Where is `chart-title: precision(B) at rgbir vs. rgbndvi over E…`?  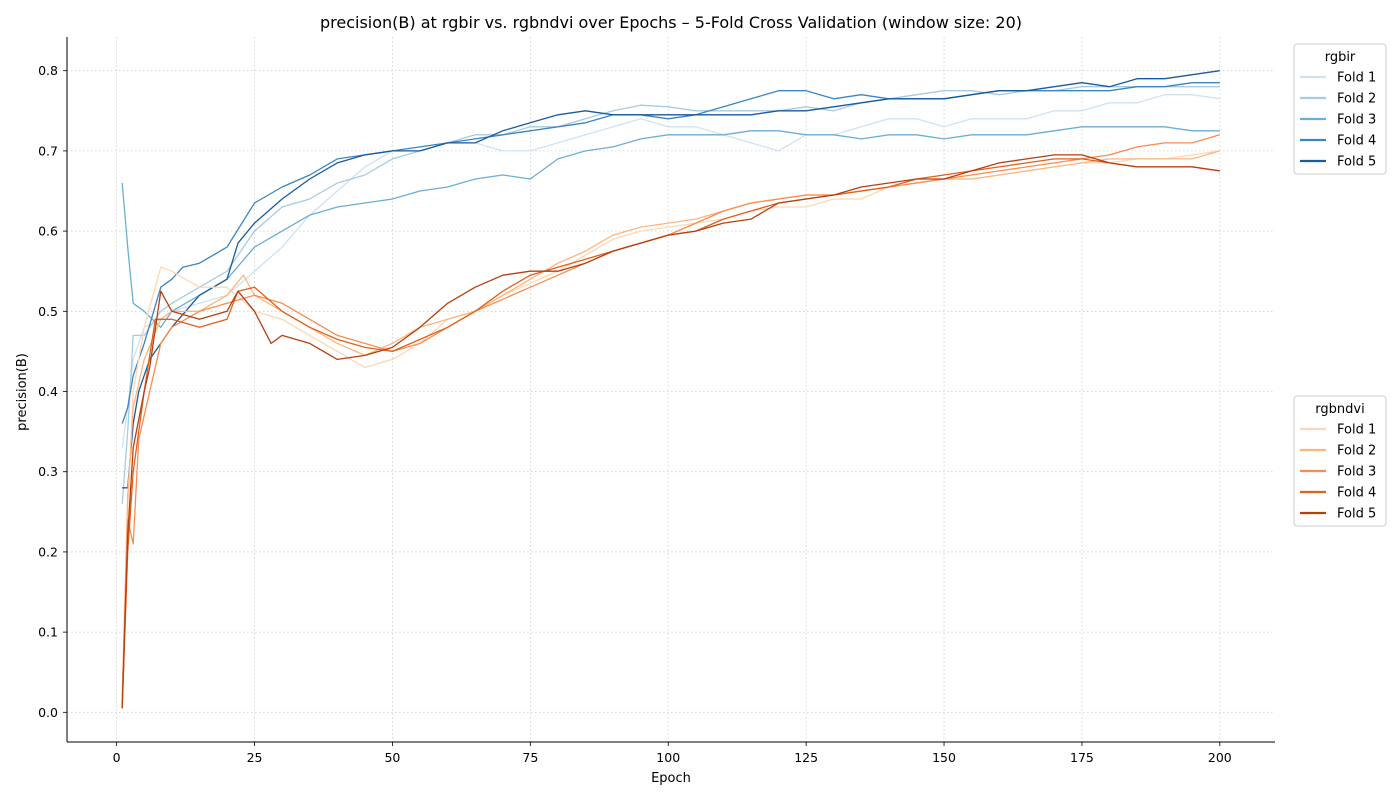 chart-title: precision(B) at rgbir vs. rgbndvi over E… is located at coordinates (671, 22).